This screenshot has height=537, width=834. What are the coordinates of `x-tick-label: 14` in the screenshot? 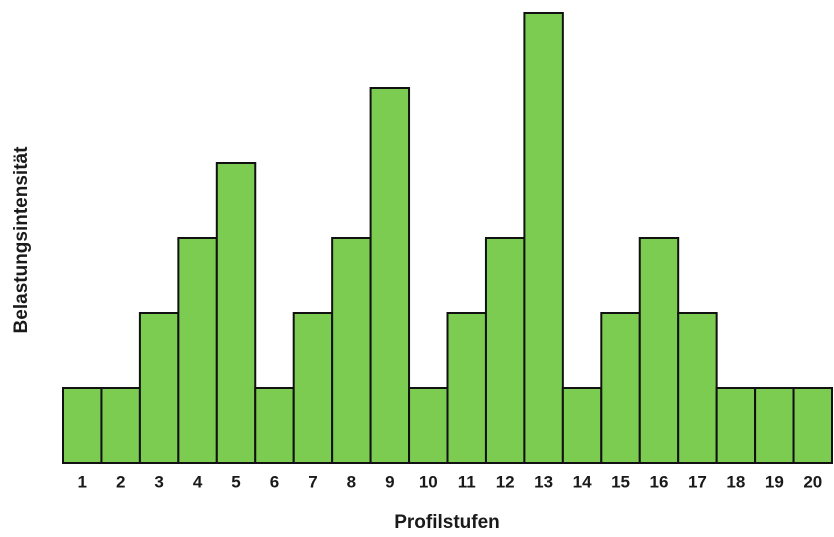 It's located at (582, 481).